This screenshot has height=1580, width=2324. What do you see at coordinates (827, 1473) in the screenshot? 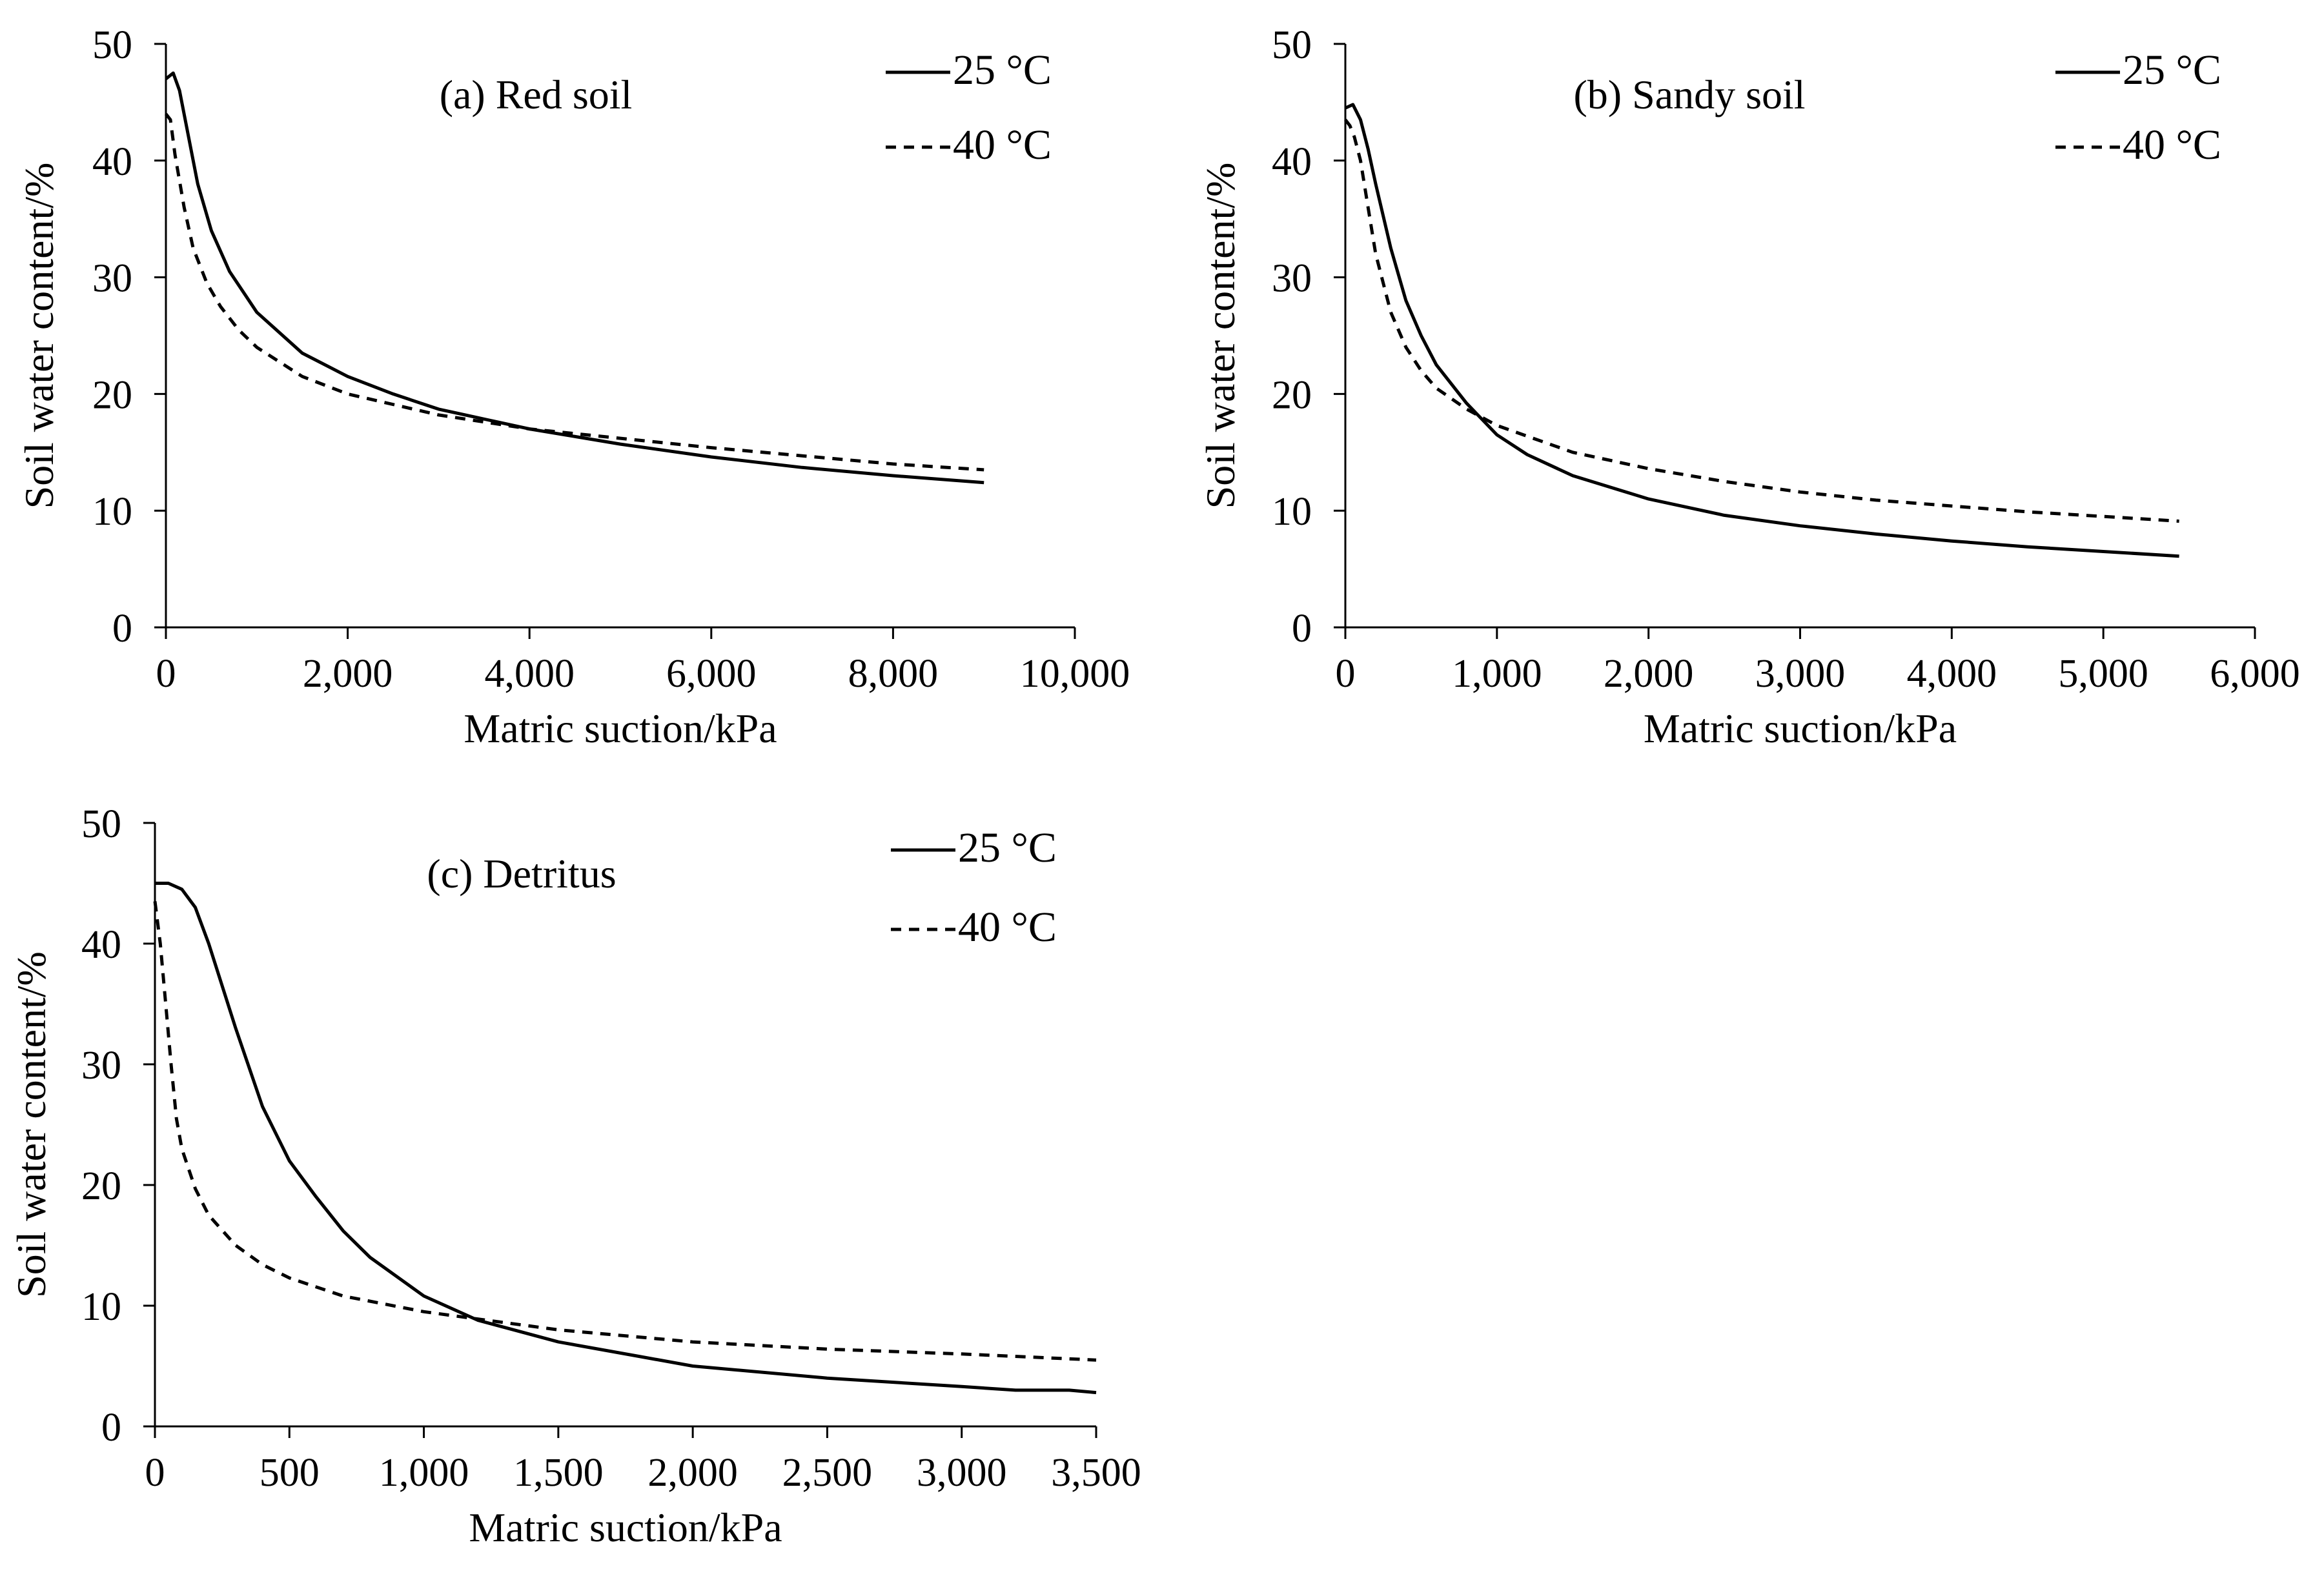
I see `x-tick-label: 2,500` at bounding box center [827, 1473].